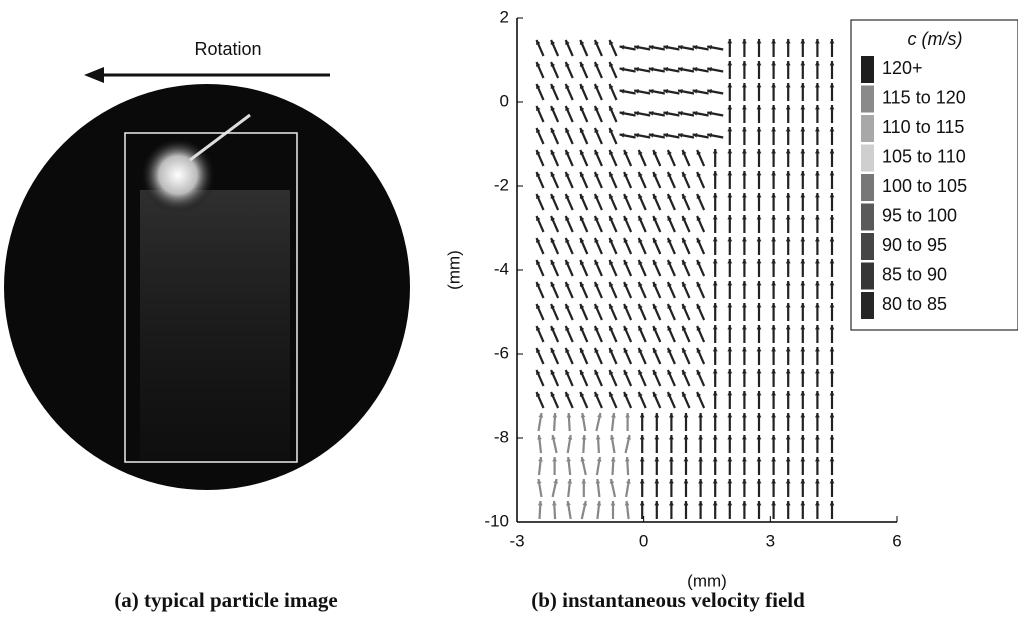  Describe the element at coordinates (220, 137) in the screenshot. I see `streak` at that location.